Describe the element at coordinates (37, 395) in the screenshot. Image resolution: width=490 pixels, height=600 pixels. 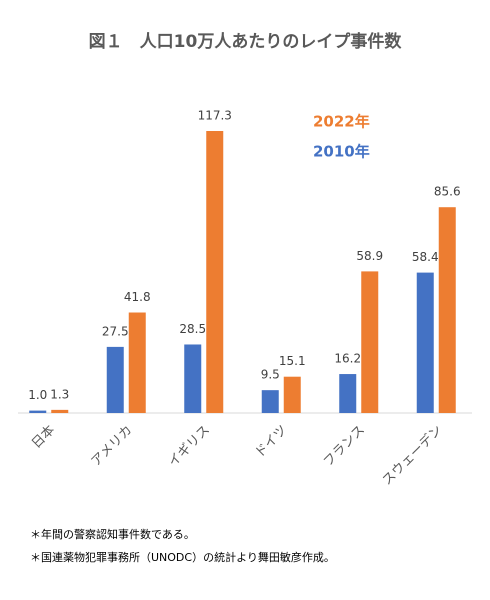
I see `value-label: 1.0` at that location.